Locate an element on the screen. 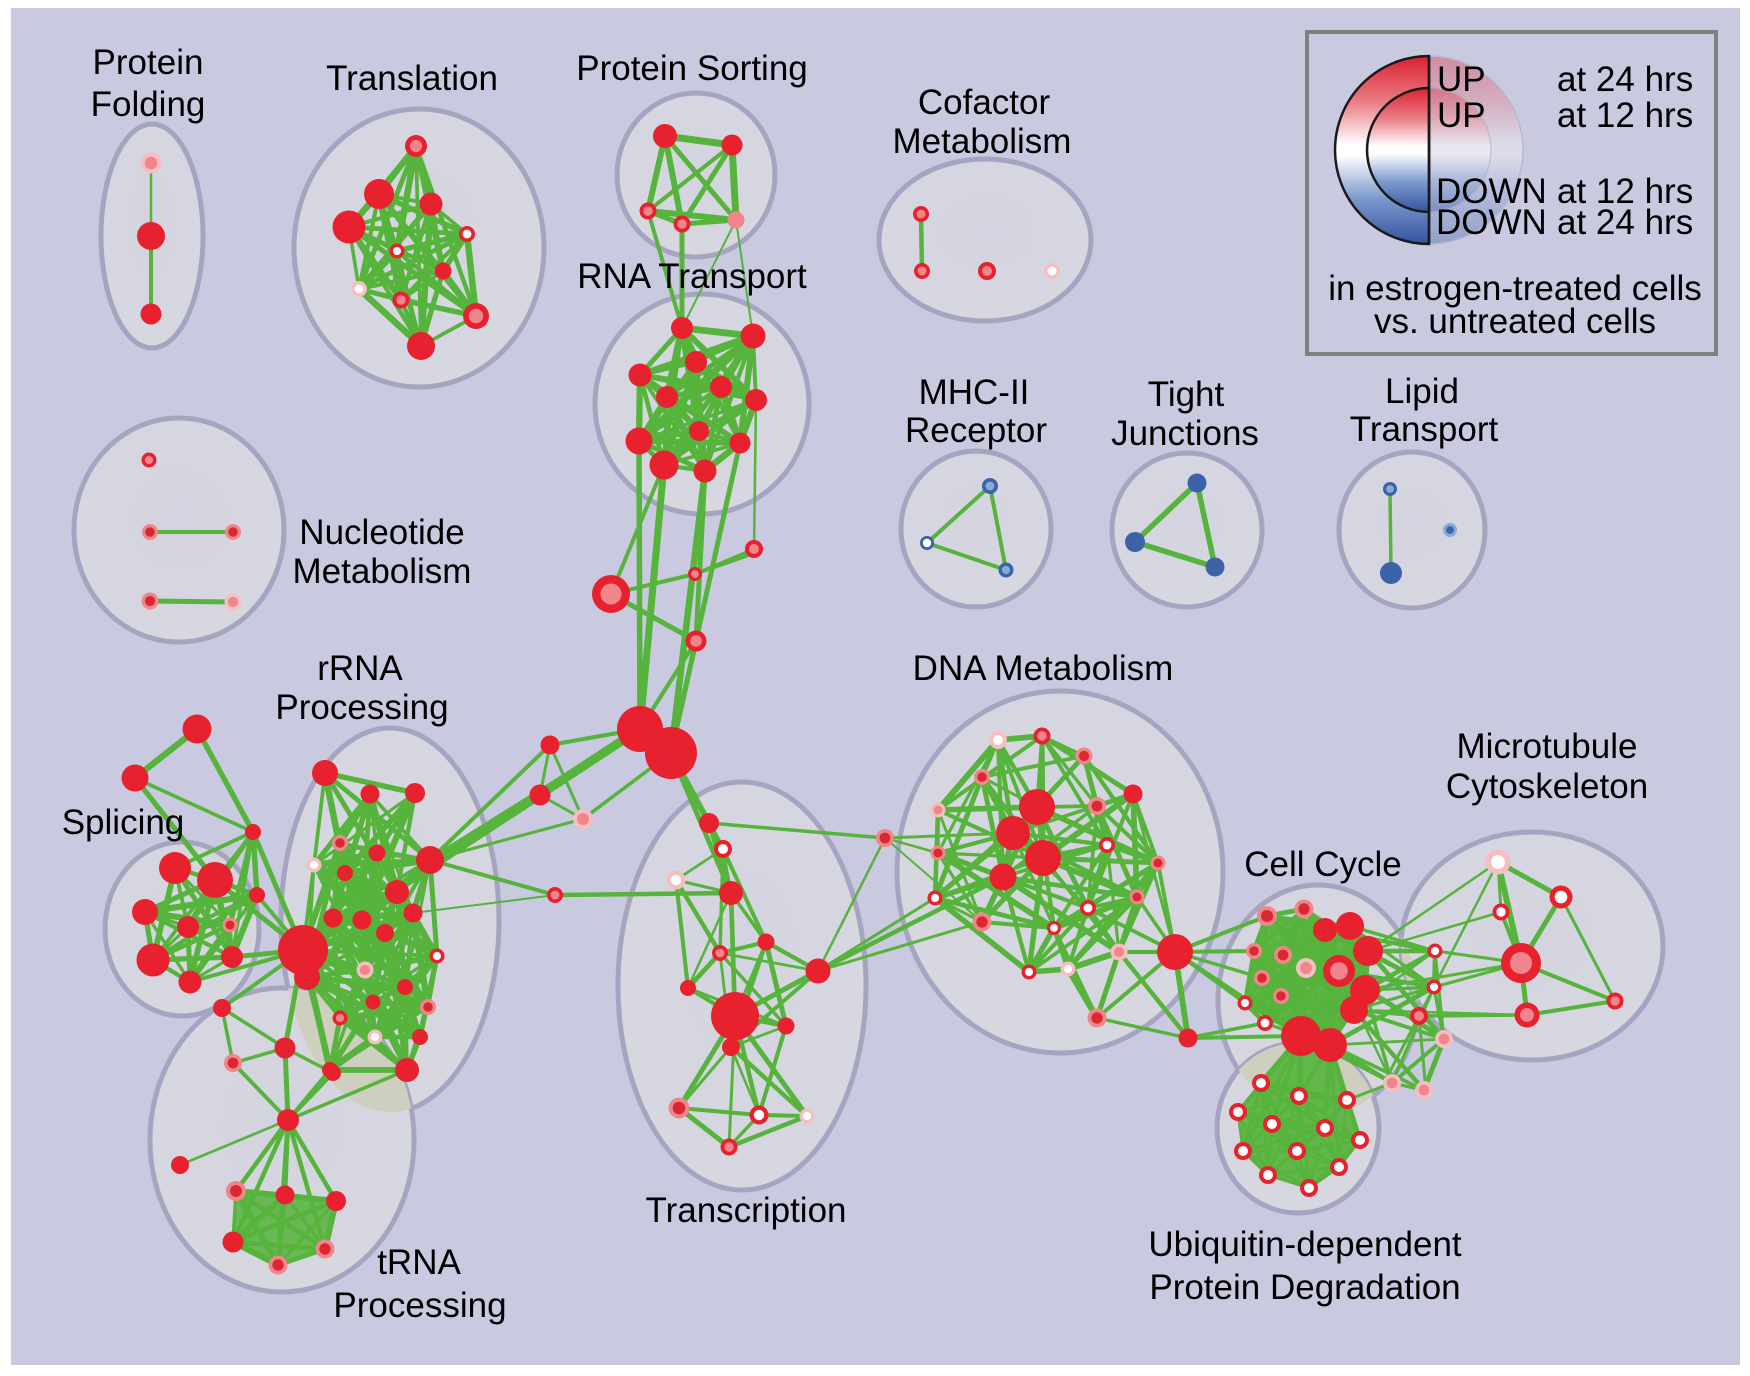  svg-text: Protein is located at coordinates (148, 62).